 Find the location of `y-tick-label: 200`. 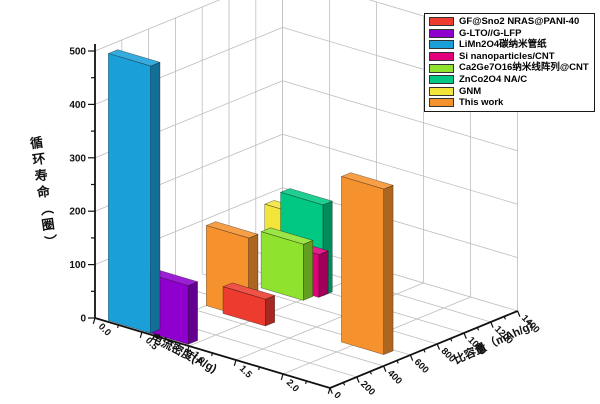

y-tick-label: 200 is located at coordinates (77, 212).